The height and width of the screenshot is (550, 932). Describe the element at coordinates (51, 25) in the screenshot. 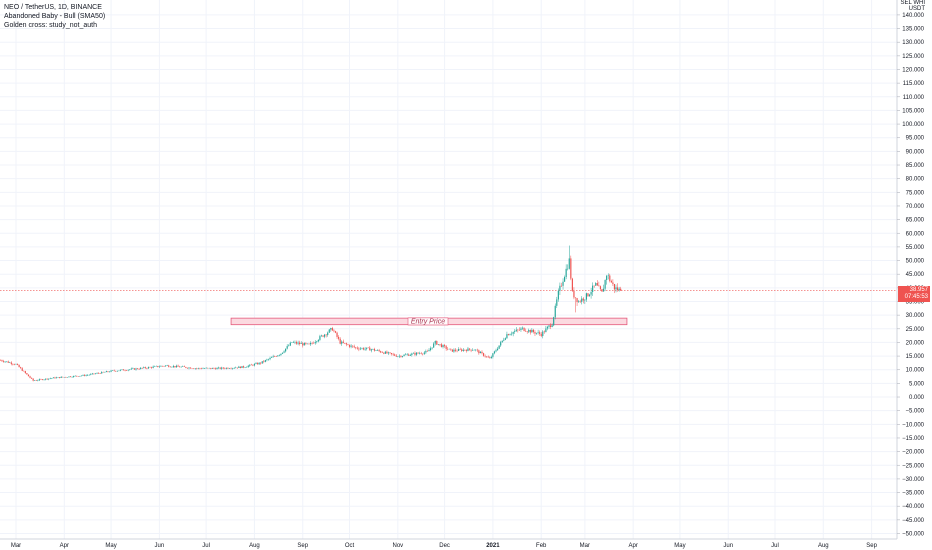

I see `indicator-golden-cross: Golden cross: study_not_auth` at that location.